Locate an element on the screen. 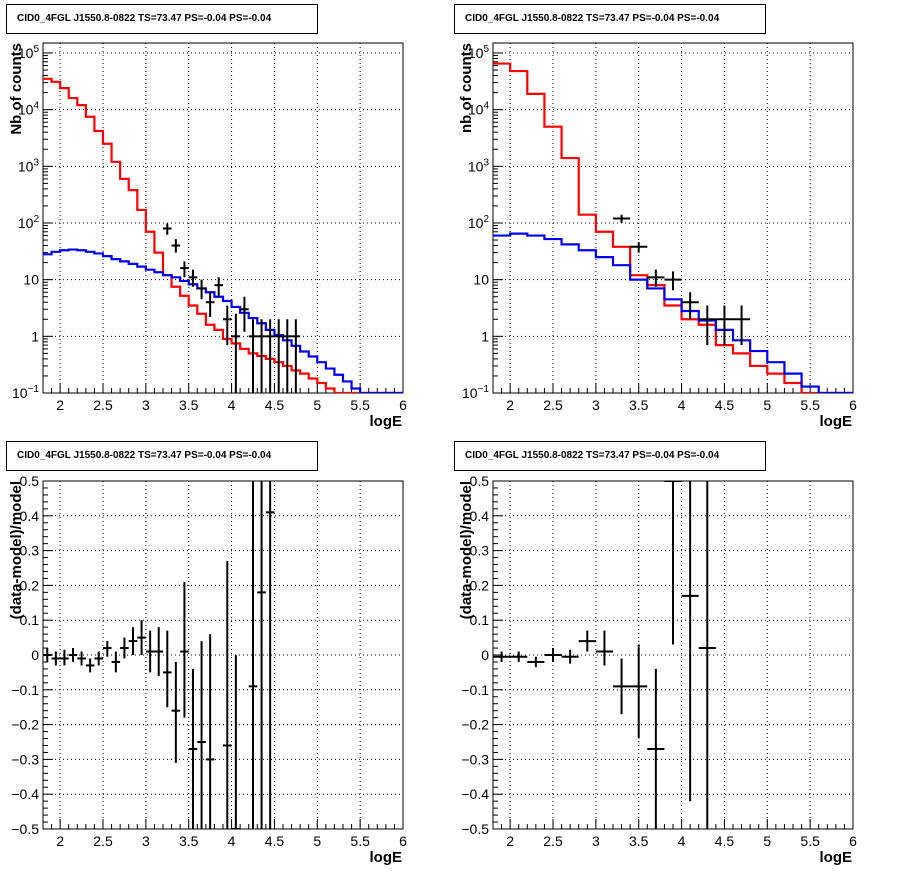 This screenshot has width=898, height=875. x-axis-label: logE is located at coordinates (386, 421).